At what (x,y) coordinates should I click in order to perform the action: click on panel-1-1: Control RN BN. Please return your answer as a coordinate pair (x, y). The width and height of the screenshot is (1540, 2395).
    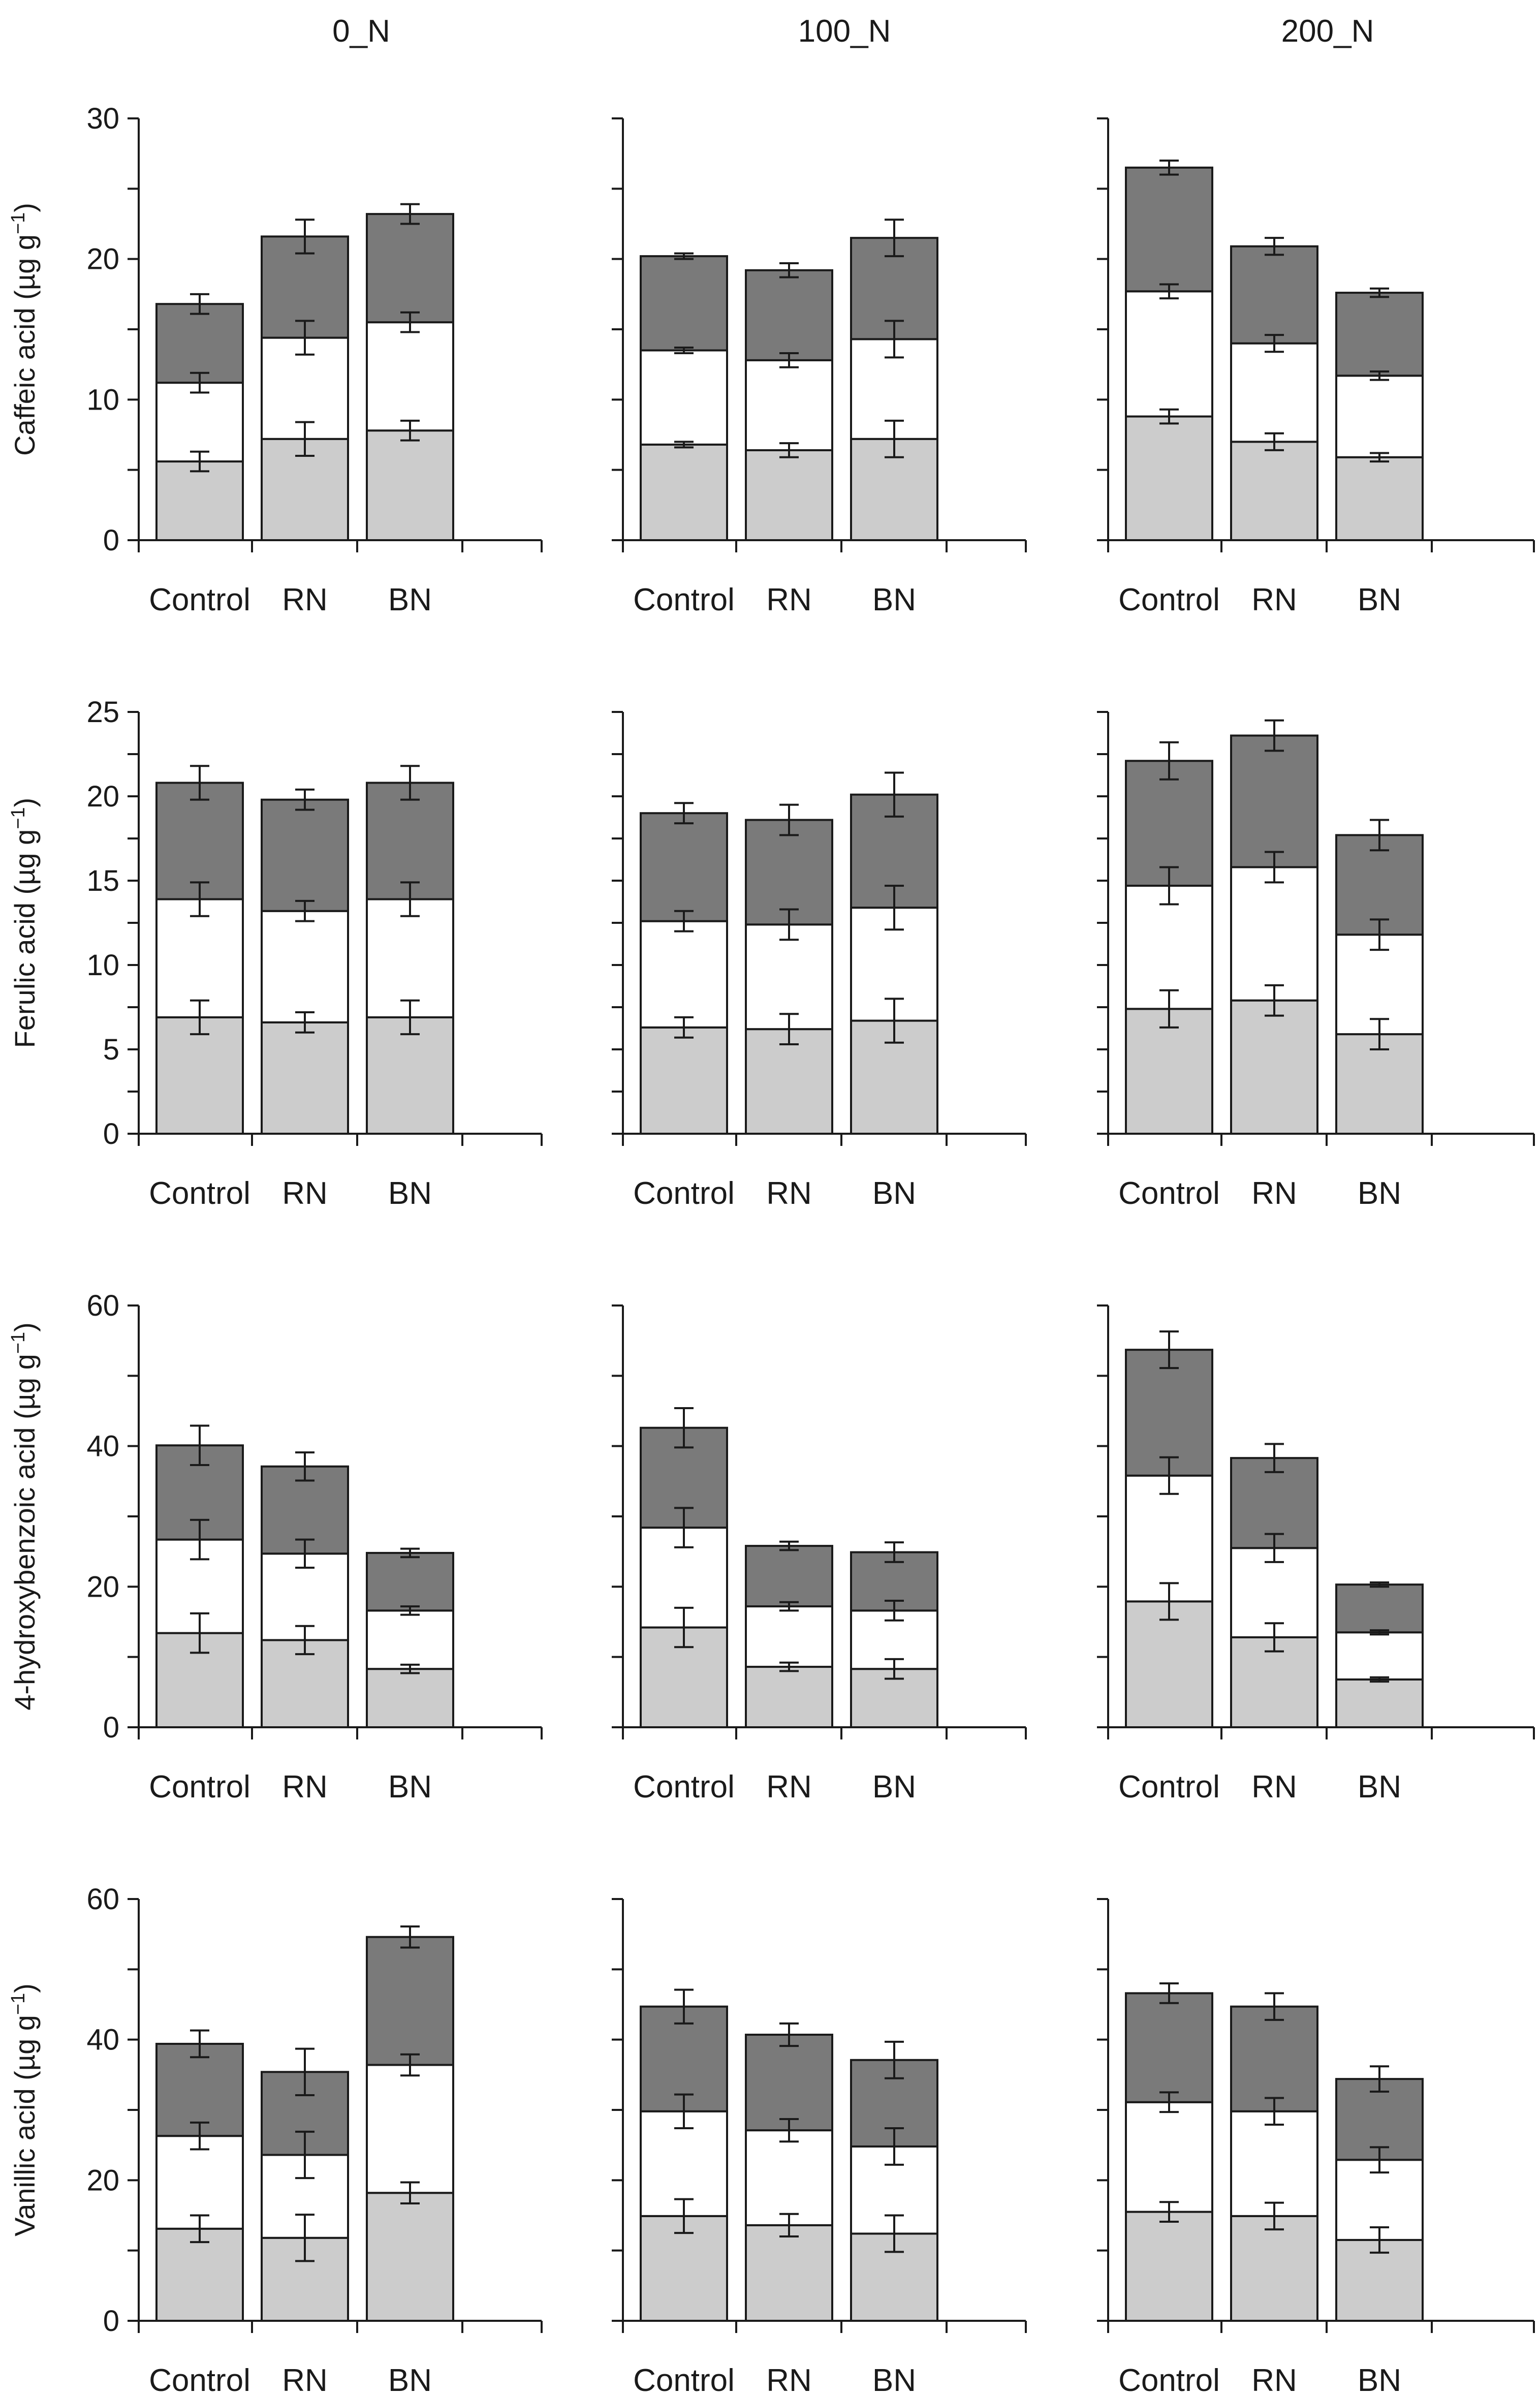
    Looking at the image, I should click on (820, 961).